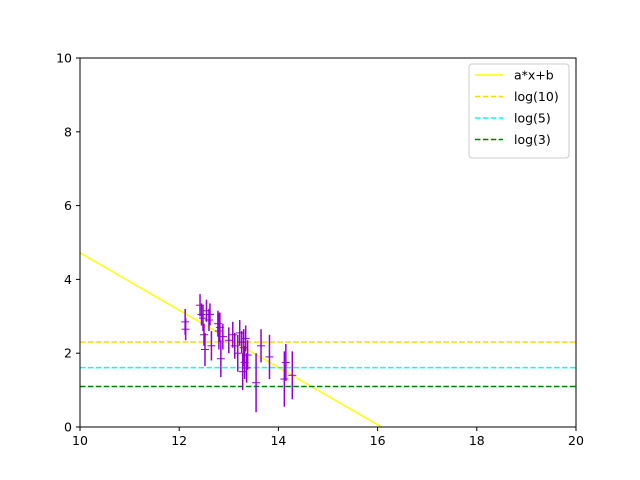 This screenshot has height=480, width=640. What do you see at coordinates (278, 440) in the screenshot?
I see `x-tick-label-14: 14` at bounding box center [278, 440].